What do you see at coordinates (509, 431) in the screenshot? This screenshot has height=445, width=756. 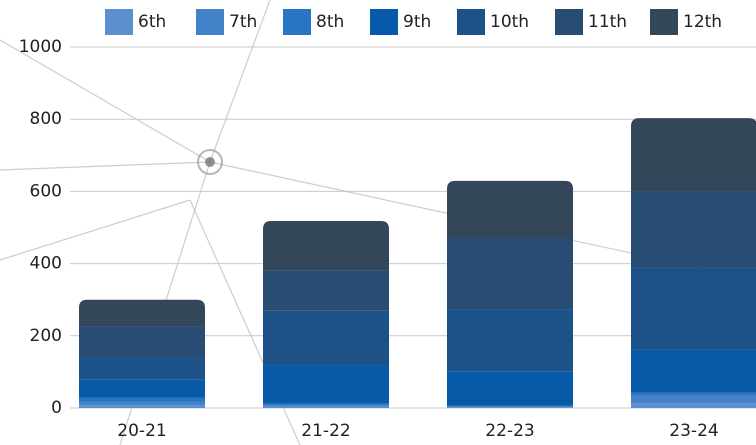 I see `x-tick-label: 22-23` at bounding box center [509, 431].